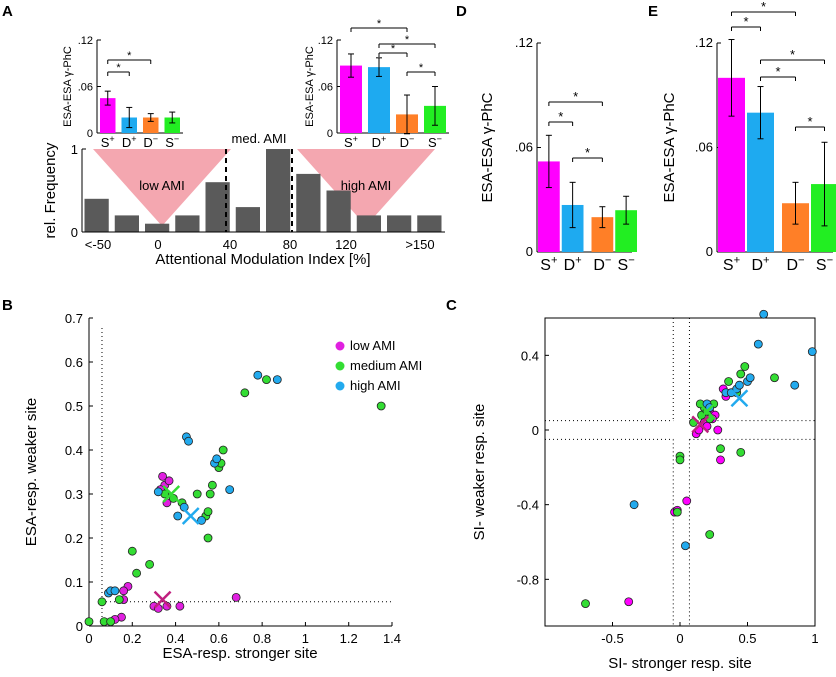  What do you see at coordinates (548, 264) in the screenshot?
I see `D-category-label: S+` at bounding box center [548, 264].